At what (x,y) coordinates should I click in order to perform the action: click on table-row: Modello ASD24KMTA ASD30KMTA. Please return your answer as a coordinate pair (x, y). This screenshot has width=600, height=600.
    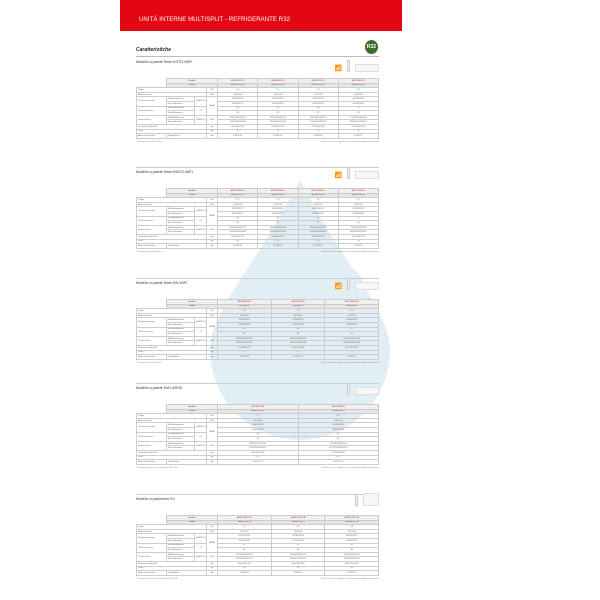
    Looking at the image, I should click on (258, 407).